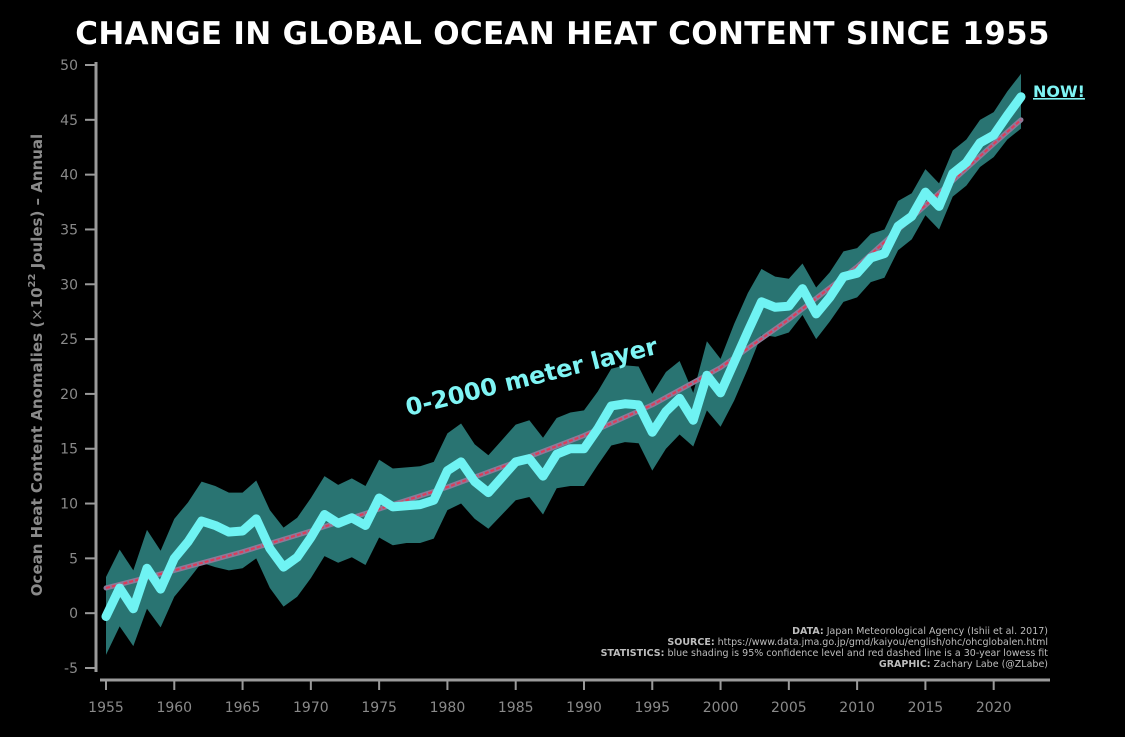  I want to click on credit-key: SOURCE:, so click(690, 642).